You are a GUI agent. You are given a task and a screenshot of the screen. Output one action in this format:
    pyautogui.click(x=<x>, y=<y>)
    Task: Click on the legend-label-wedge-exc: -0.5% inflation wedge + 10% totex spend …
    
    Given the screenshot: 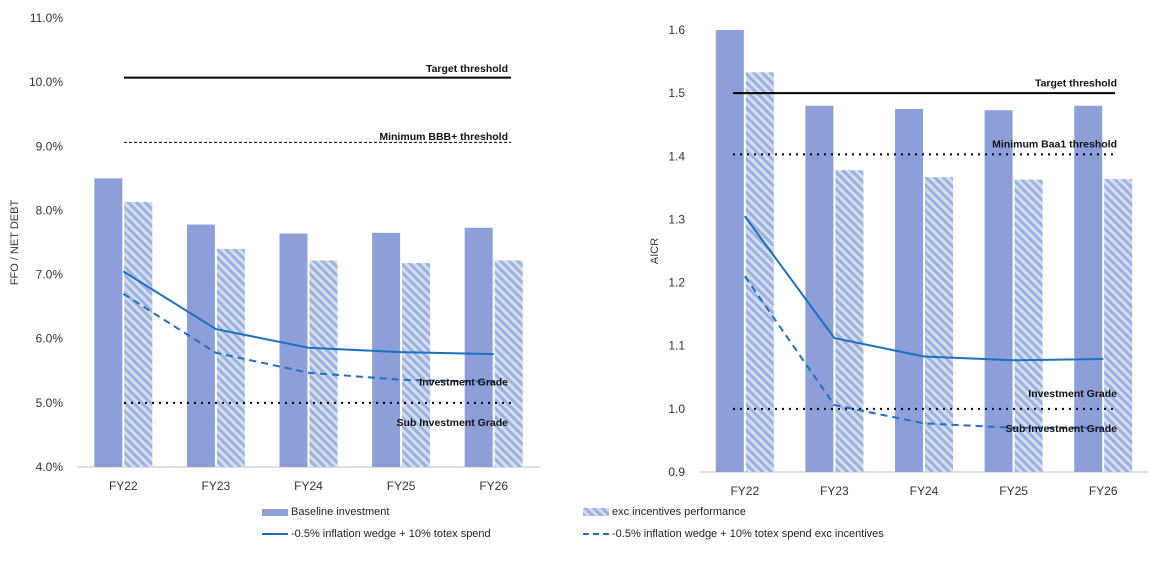 What is the action you would take?
    pyautogui.click(x=748, y=534)
    